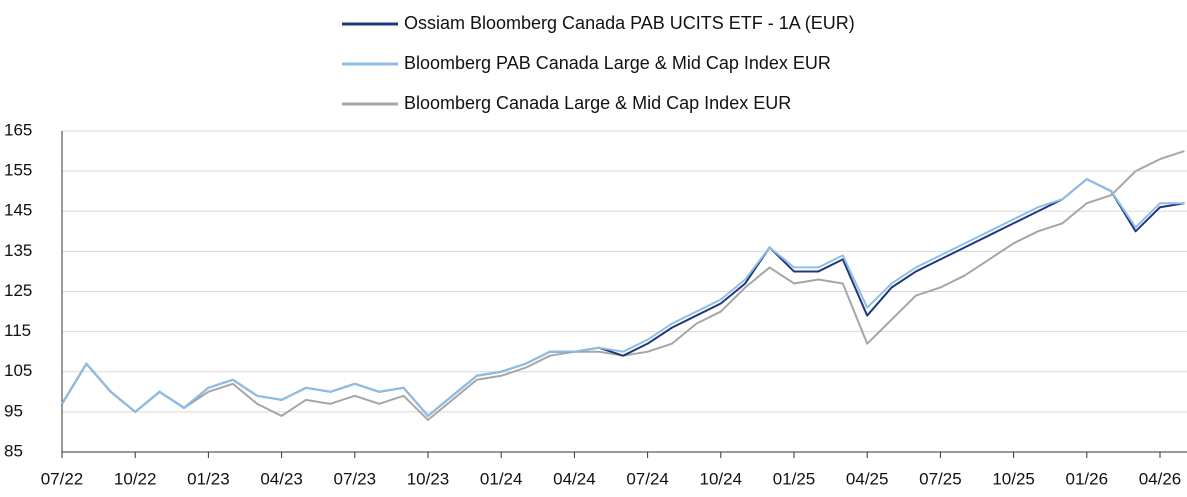  I want to click on y-tick-label: 145, so click(18, 210).